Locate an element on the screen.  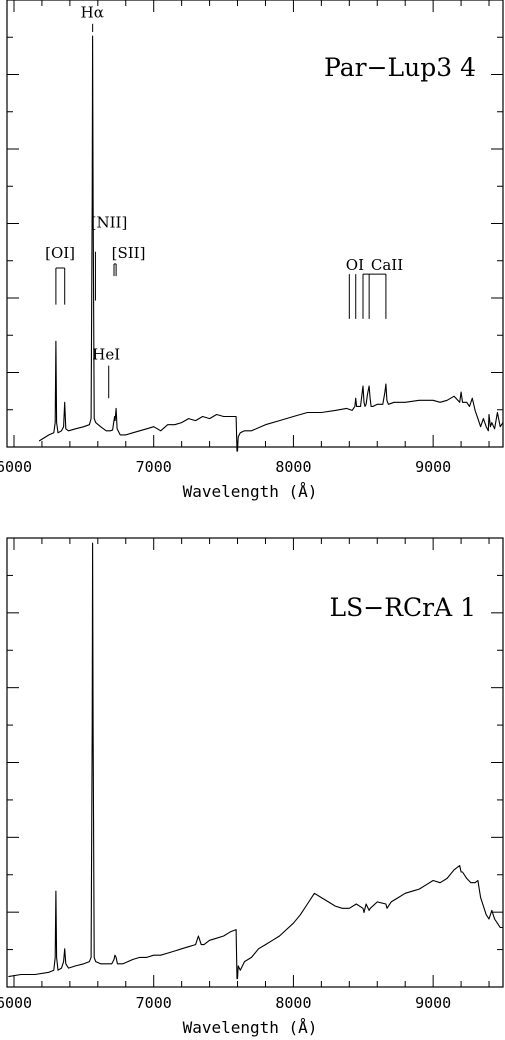
chart-title: Par−Lup3 4 is located at coordinates (400, 67).